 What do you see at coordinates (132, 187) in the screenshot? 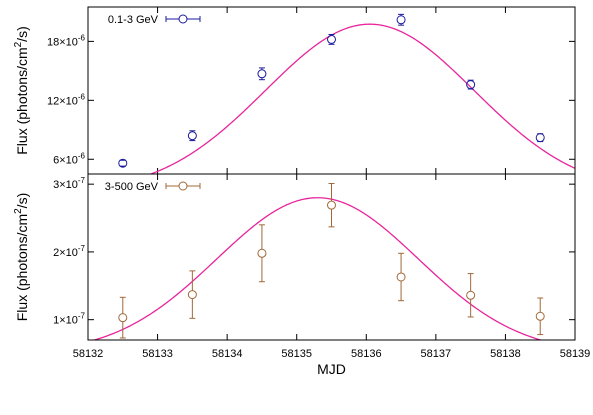
I see `legend-label: 3-500 GeV` at bounding box center [132, 187].